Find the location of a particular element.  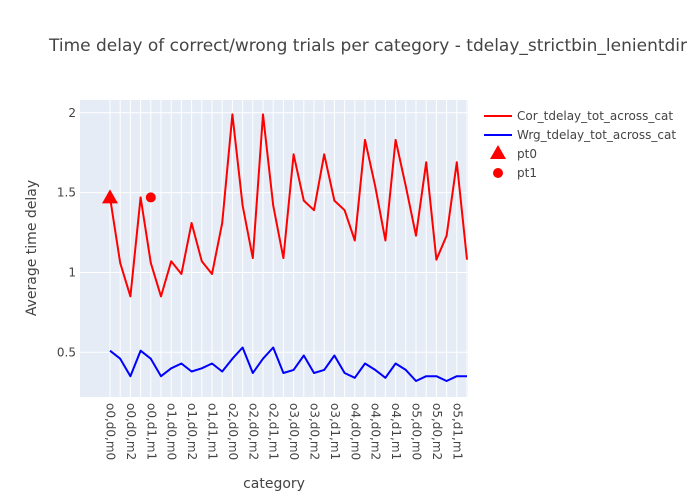

x-tick-label: o5,d0,m0 is located at coordinates (417, 431).